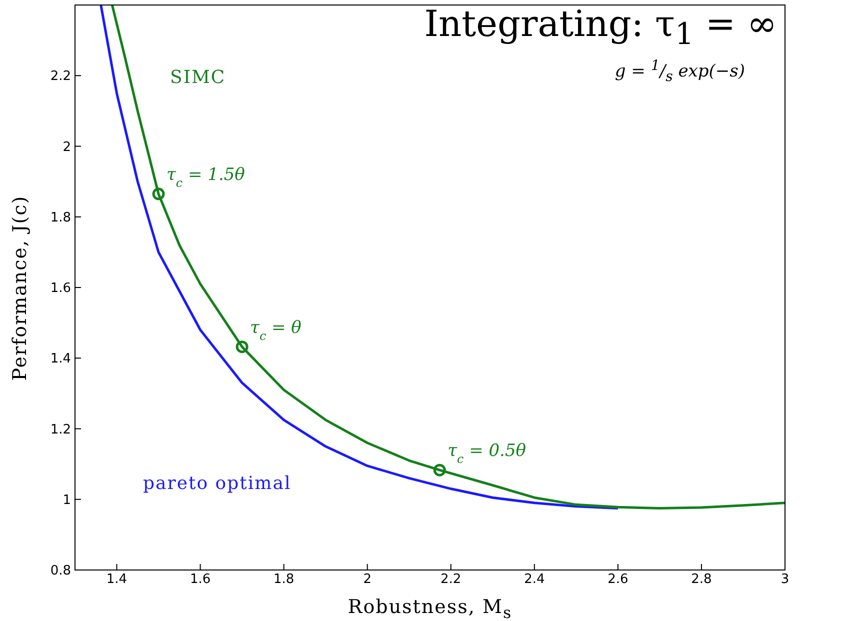  I want to click on y-tick-label: 2, so click(66, 147).